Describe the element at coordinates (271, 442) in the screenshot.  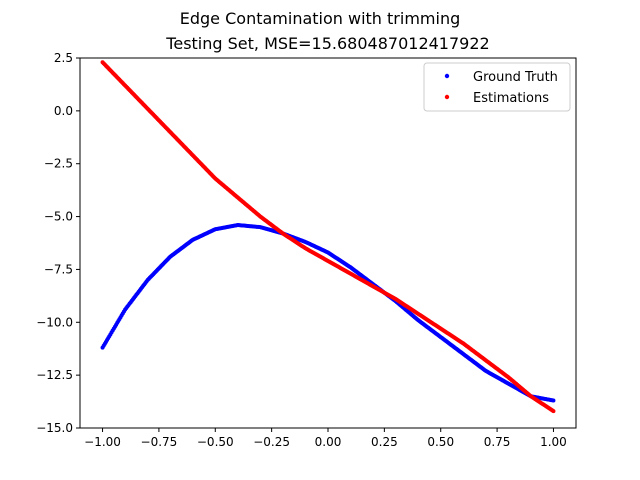
I see `x-tick-label: −0.25` at that location.